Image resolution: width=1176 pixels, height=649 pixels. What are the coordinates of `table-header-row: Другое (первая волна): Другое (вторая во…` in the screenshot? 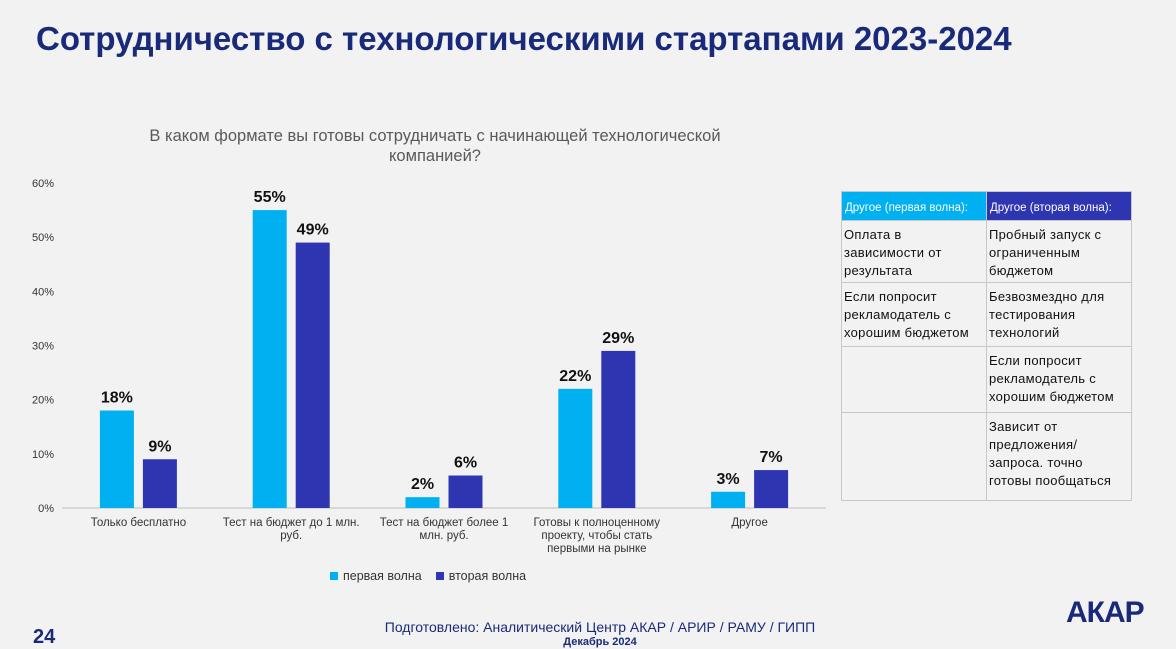 It's located at (986, 206).